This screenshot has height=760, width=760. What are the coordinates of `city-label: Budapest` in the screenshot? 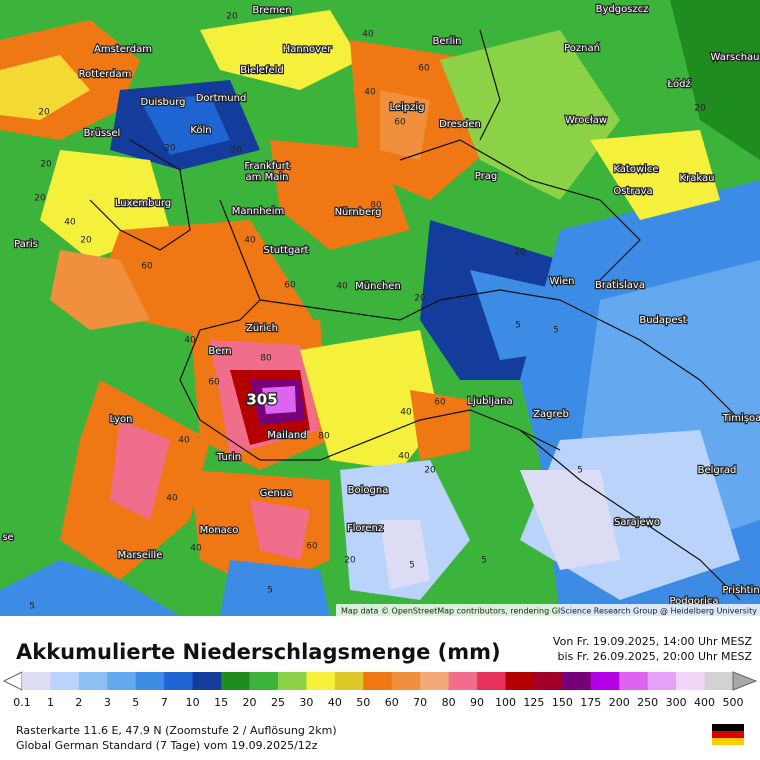 It's located at (662, 320).